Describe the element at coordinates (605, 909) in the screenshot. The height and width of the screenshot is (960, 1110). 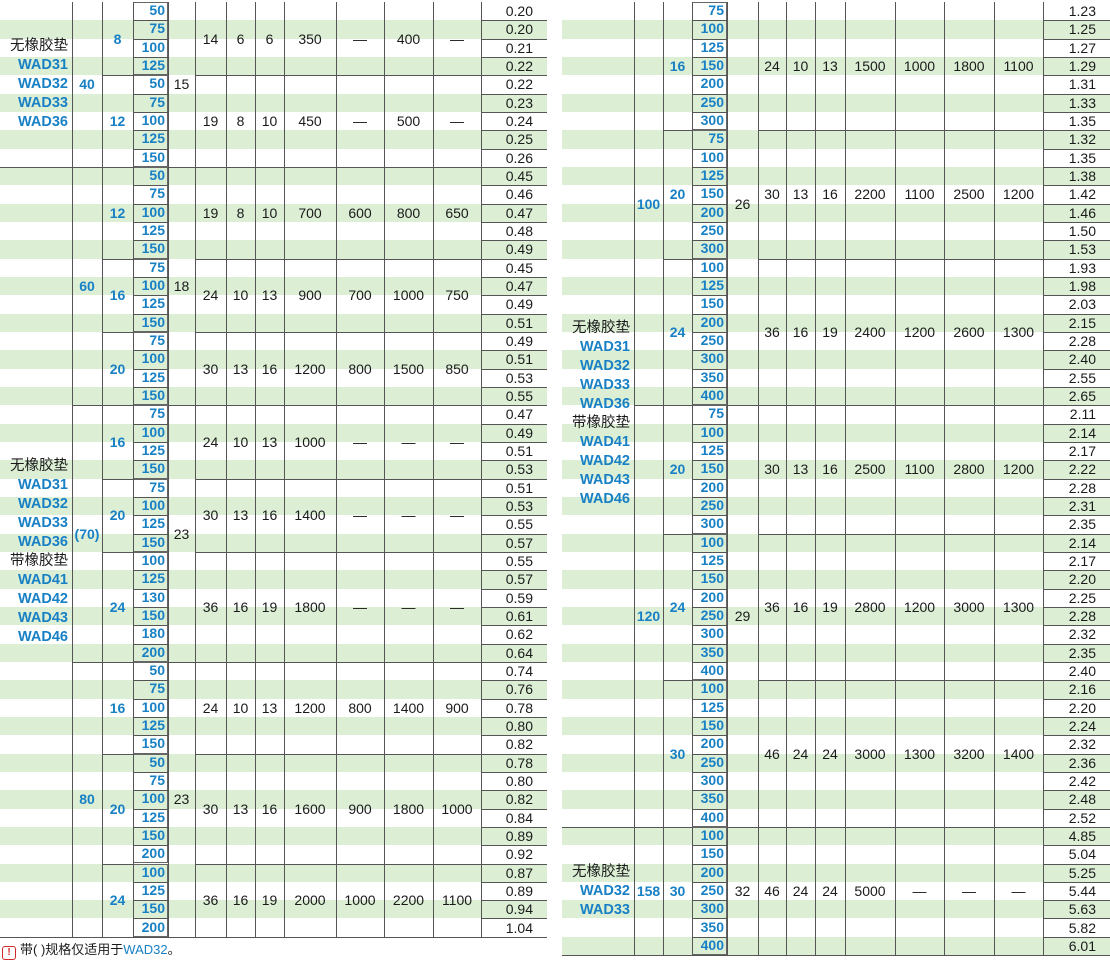
I see `model-code: WAD33` at that location.